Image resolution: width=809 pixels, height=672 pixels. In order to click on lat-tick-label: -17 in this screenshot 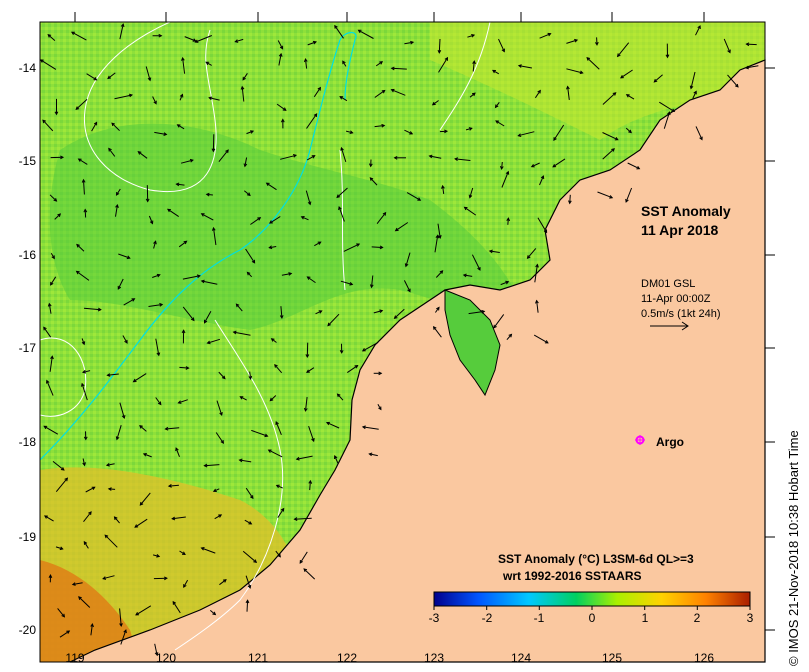, I will do `click(28, 348)`.